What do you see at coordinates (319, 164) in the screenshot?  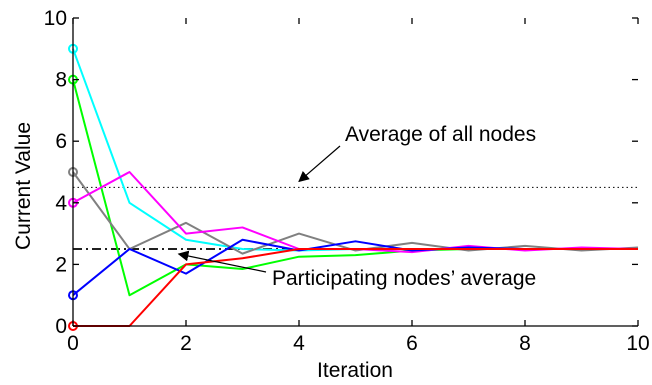 I see `annotation-arrow-average-all-nodes` at bounding box center [319, 164].